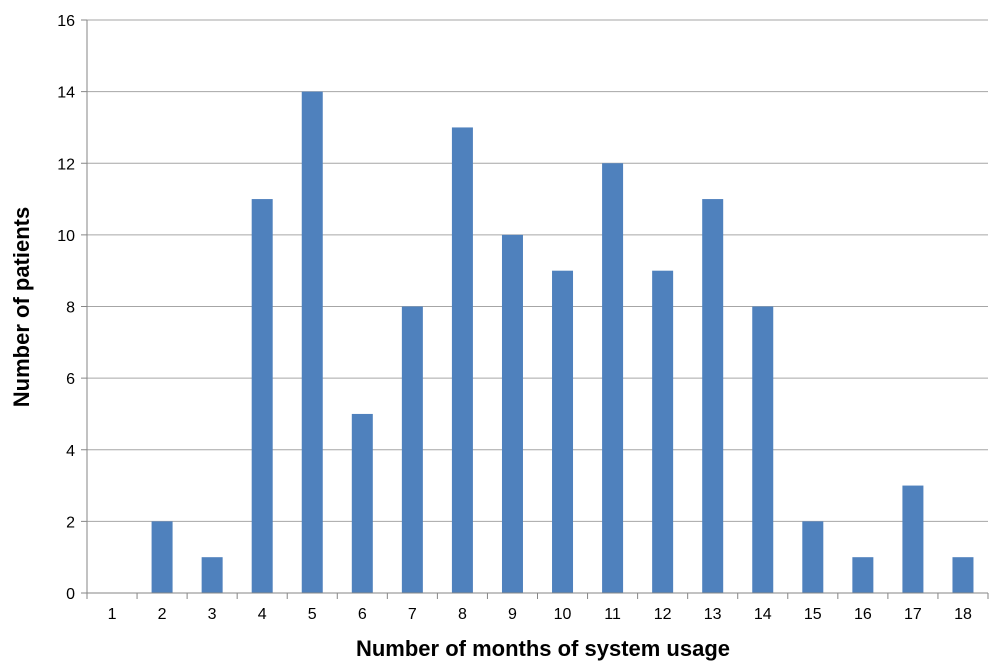  What do you see at coordinates (70, 451) in the screenshot?
I see `y-tick-label: 4` at bounding box center [70, 451].